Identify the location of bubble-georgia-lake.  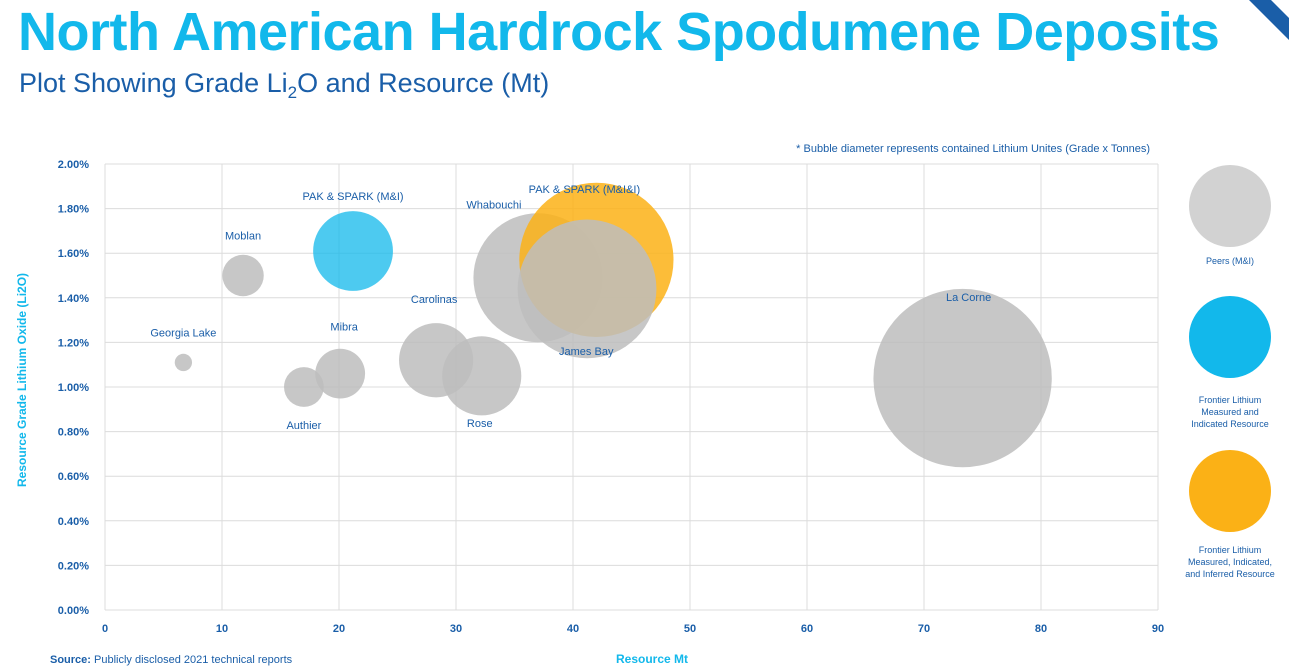
(183, 362).